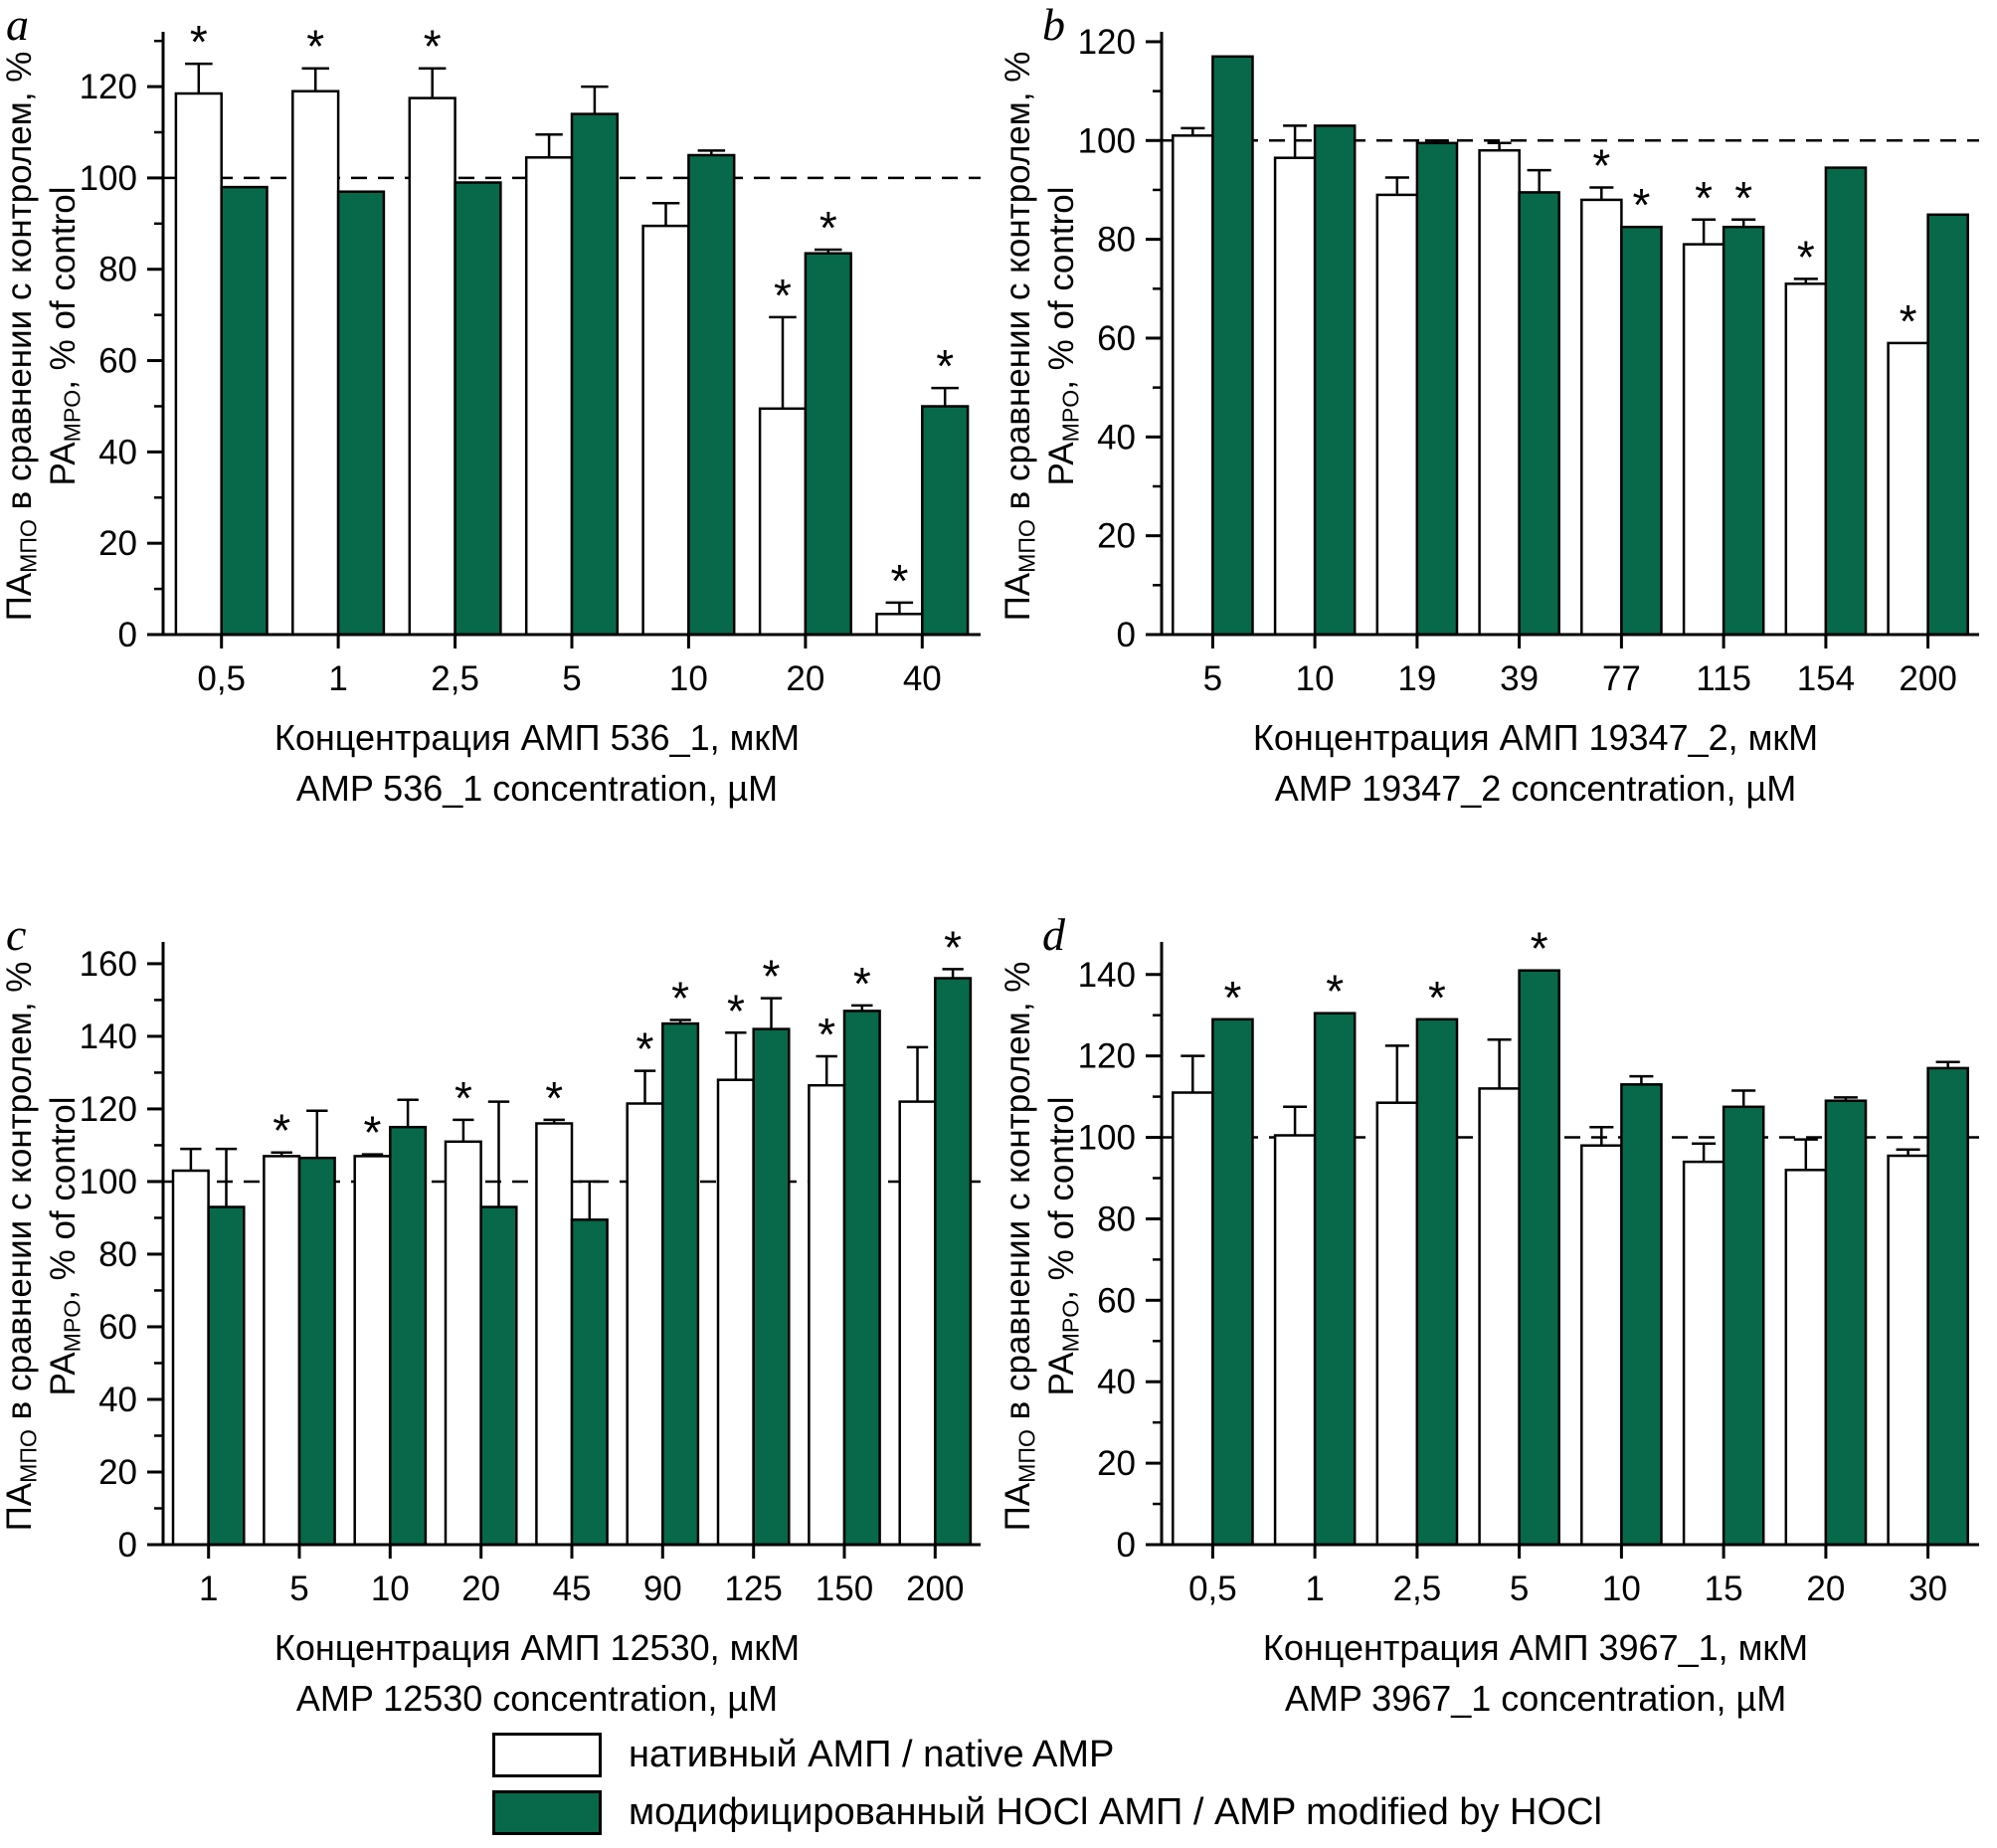  What do you see at coordinates (1535, 737) in the screenshot?
I see `x-axis-title-ru: Концентрация АМП 19347_2, мкМ` at bounding box center [1535, 737].